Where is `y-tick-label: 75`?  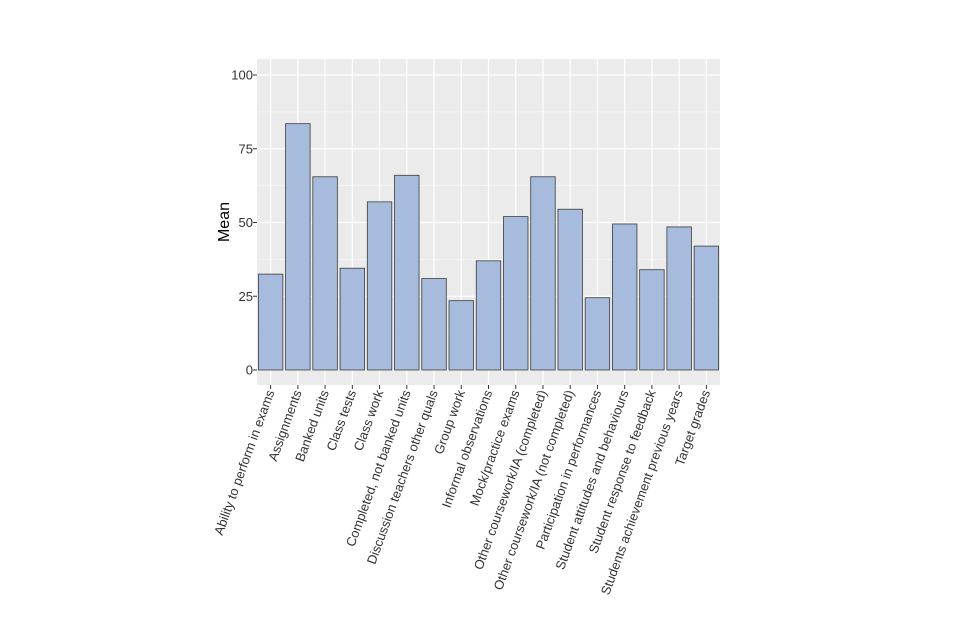
y-tick-label: 75 is located at coordinates (246, 148).